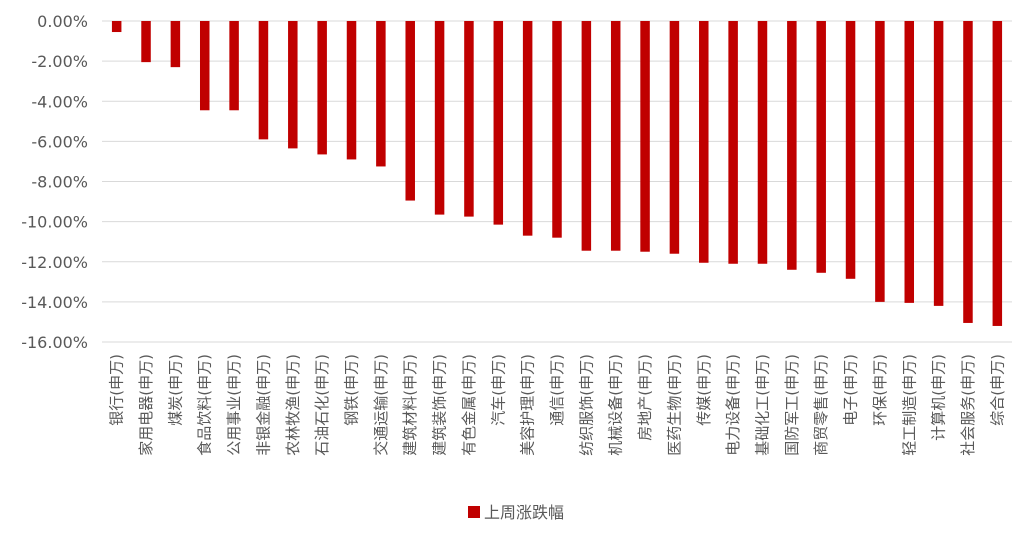 The width and height of the screenshot is (1032, 548). Describe the element at coordinates (205, 405) in the screenshot. I see `x-category-label: 食品饮料(申万)` at that location.